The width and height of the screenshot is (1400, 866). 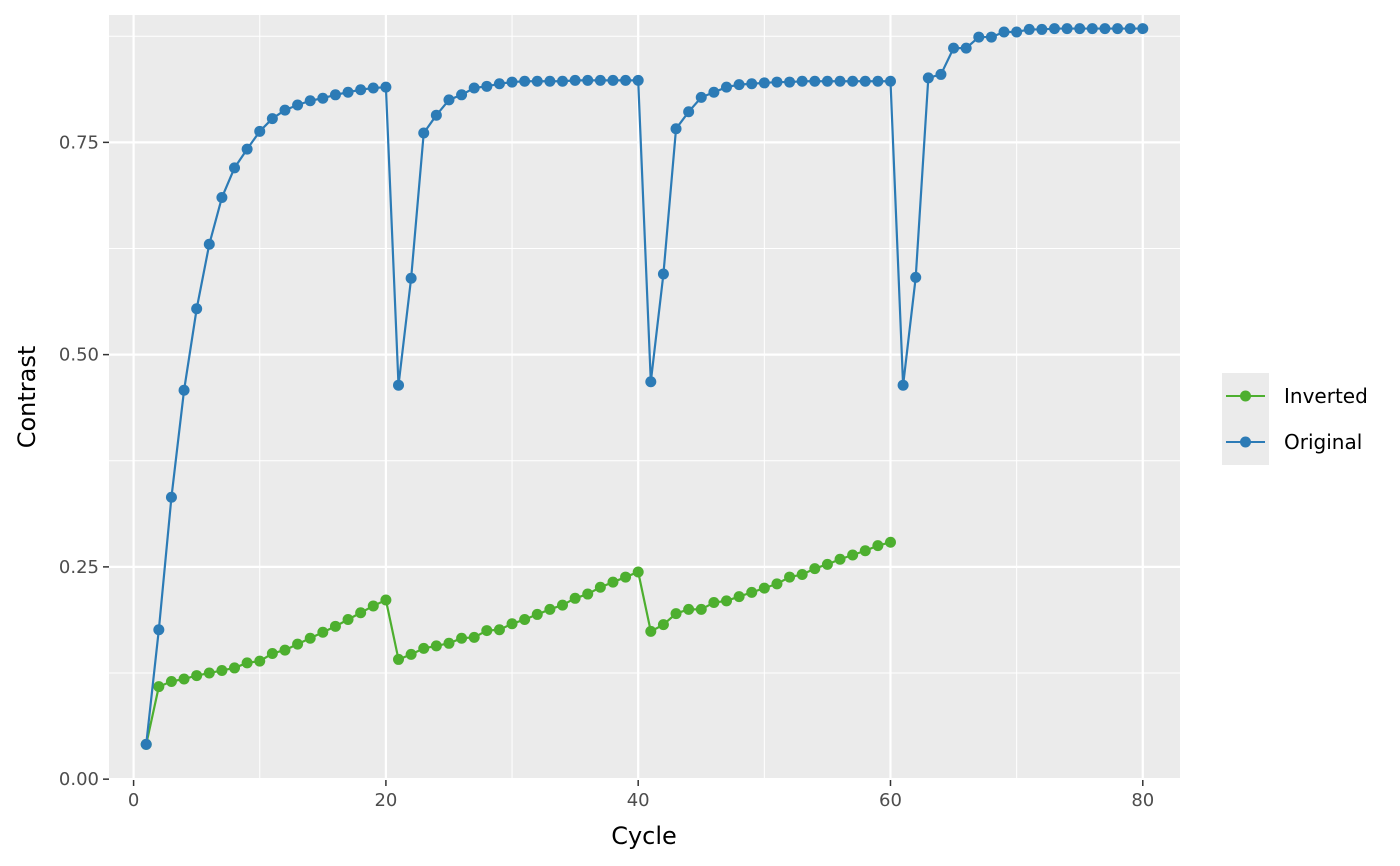 What do you see at coordinates (1323, 442) in the screenshot?
I see `legend-label-original: Original` at bounding box center [1323, 442].